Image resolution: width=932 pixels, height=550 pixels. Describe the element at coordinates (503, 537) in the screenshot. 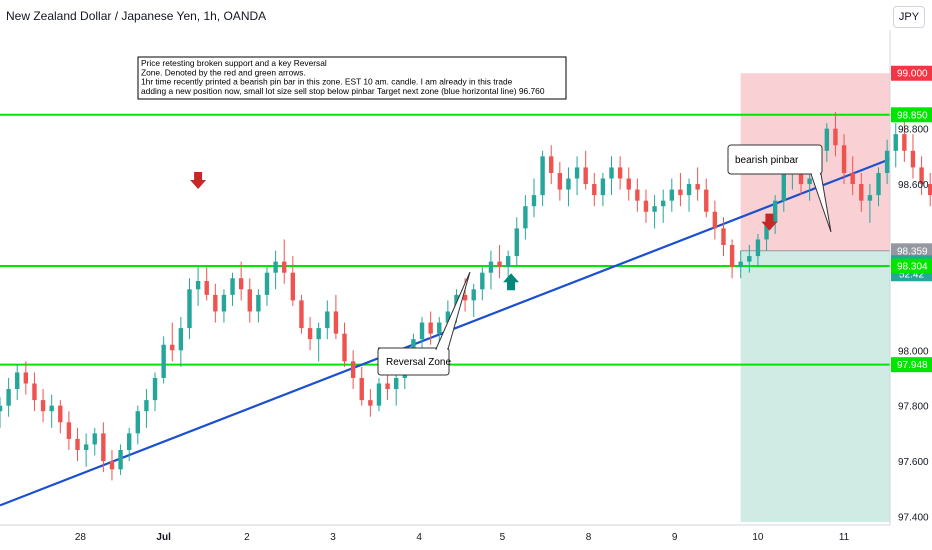

I see `x-tick-label: 5` at that location.